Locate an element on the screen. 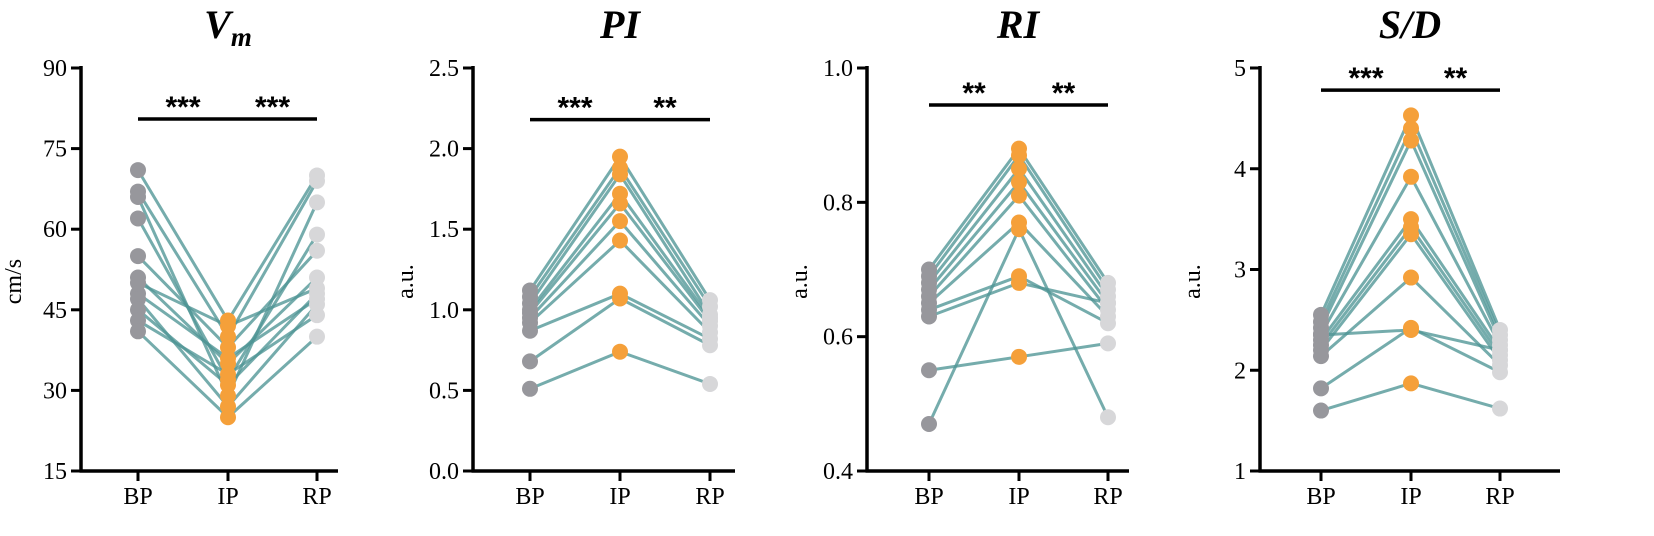  y-axis-label: cm/s is located at coordinates (14, 281).